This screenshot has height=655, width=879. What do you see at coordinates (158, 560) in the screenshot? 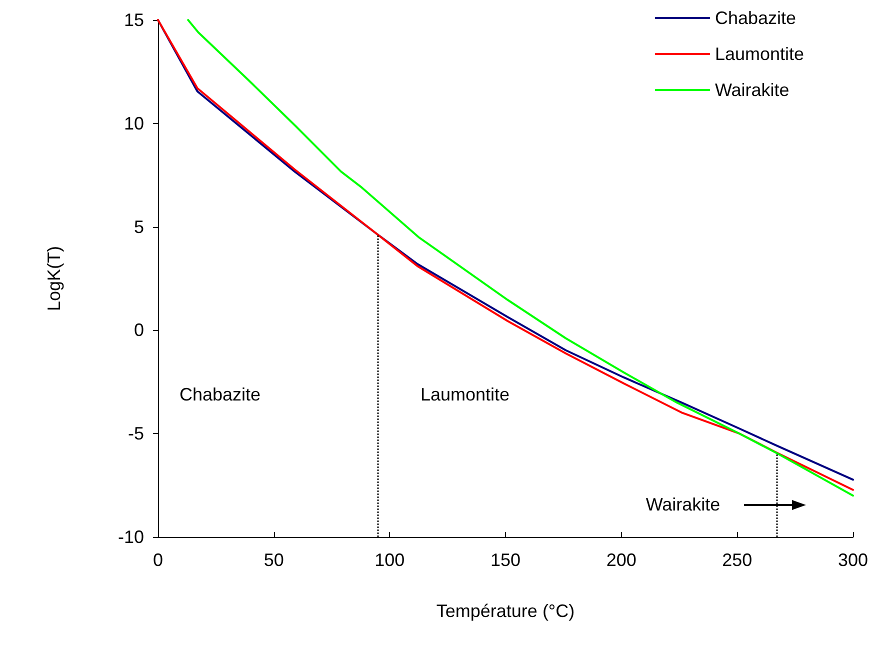
I see `x-tick-label: 0` at bounding box center [158, 560].